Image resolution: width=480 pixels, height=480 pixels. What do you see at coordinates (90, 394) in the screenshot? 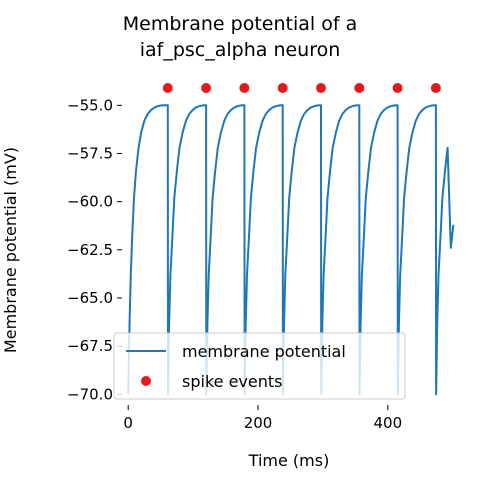
I see `y-tick-label: −70.0` at bounding box center [90, 394].